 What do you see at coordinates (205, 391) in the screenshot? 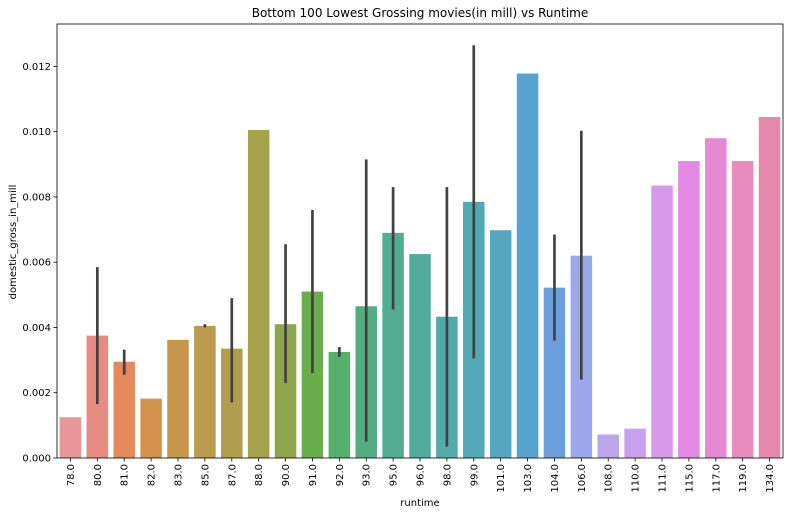
I see `bar-85.0` at bounding box center [205, 391].